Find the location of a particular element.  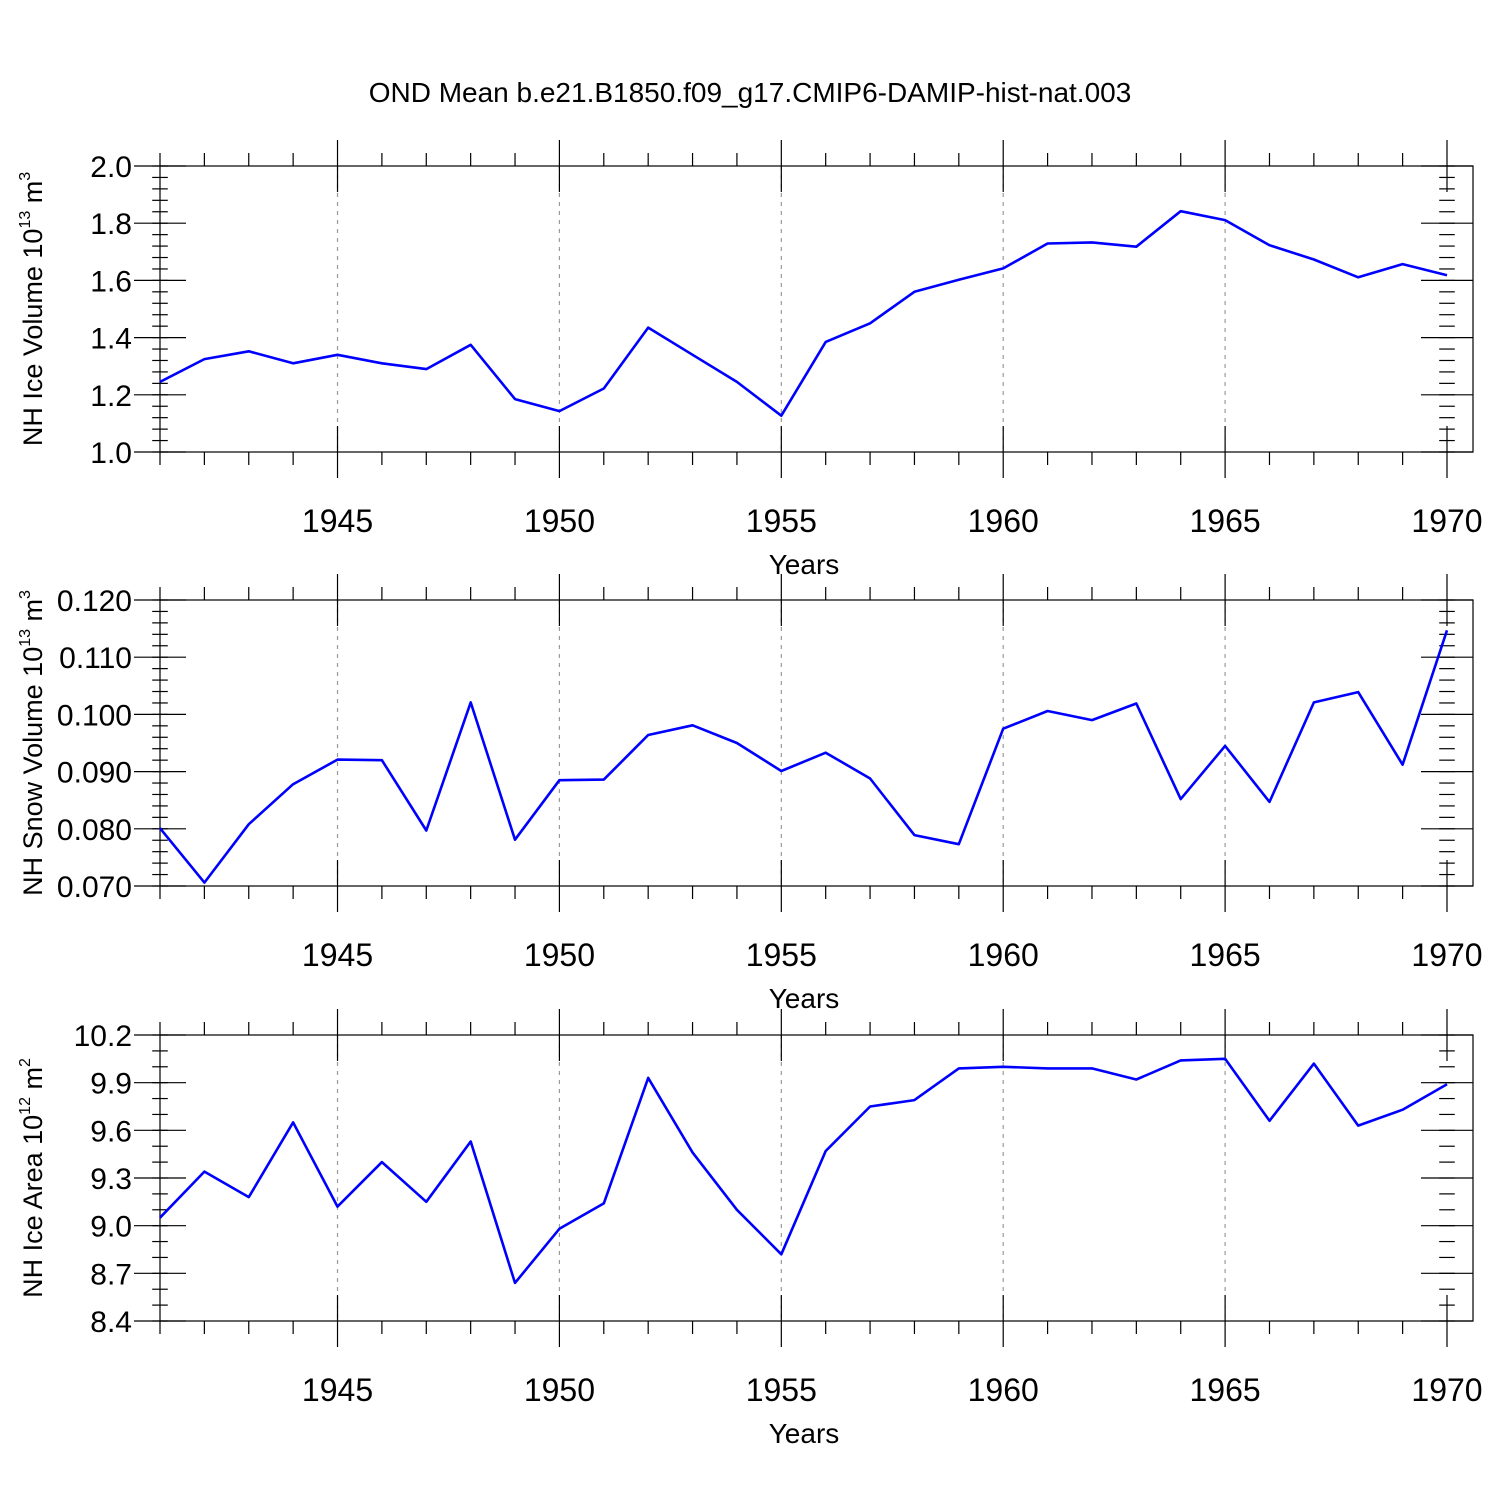

y-tick-label: 9.9 is located at coordinates (111, 1084).